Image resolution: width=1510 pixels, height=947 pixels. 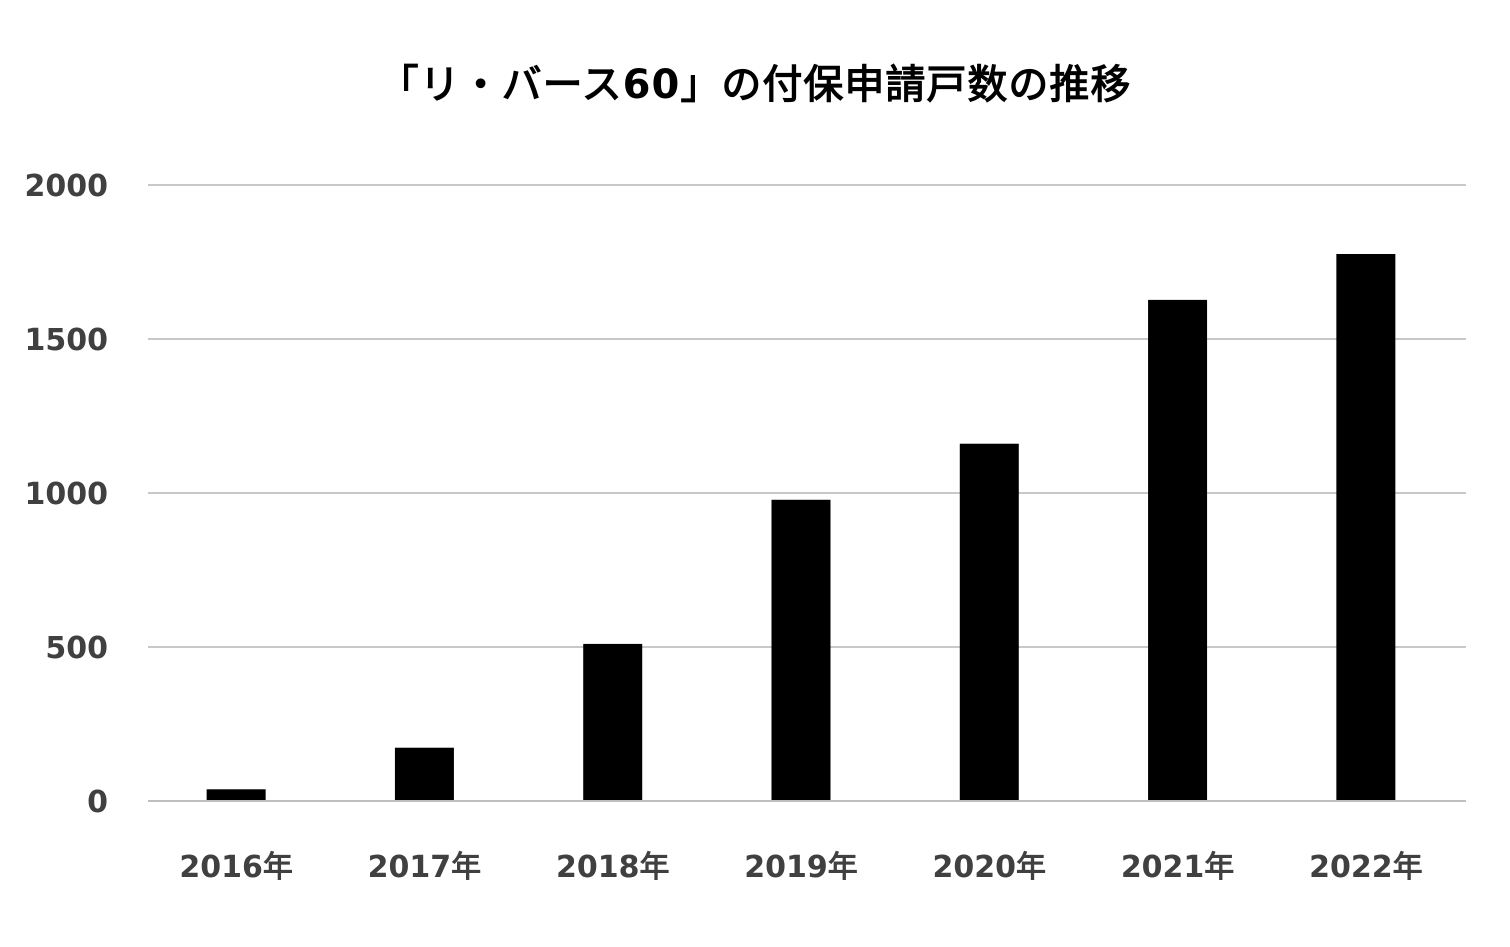 I want to click on y-tick-label: 0, so click(x=97, y=802).